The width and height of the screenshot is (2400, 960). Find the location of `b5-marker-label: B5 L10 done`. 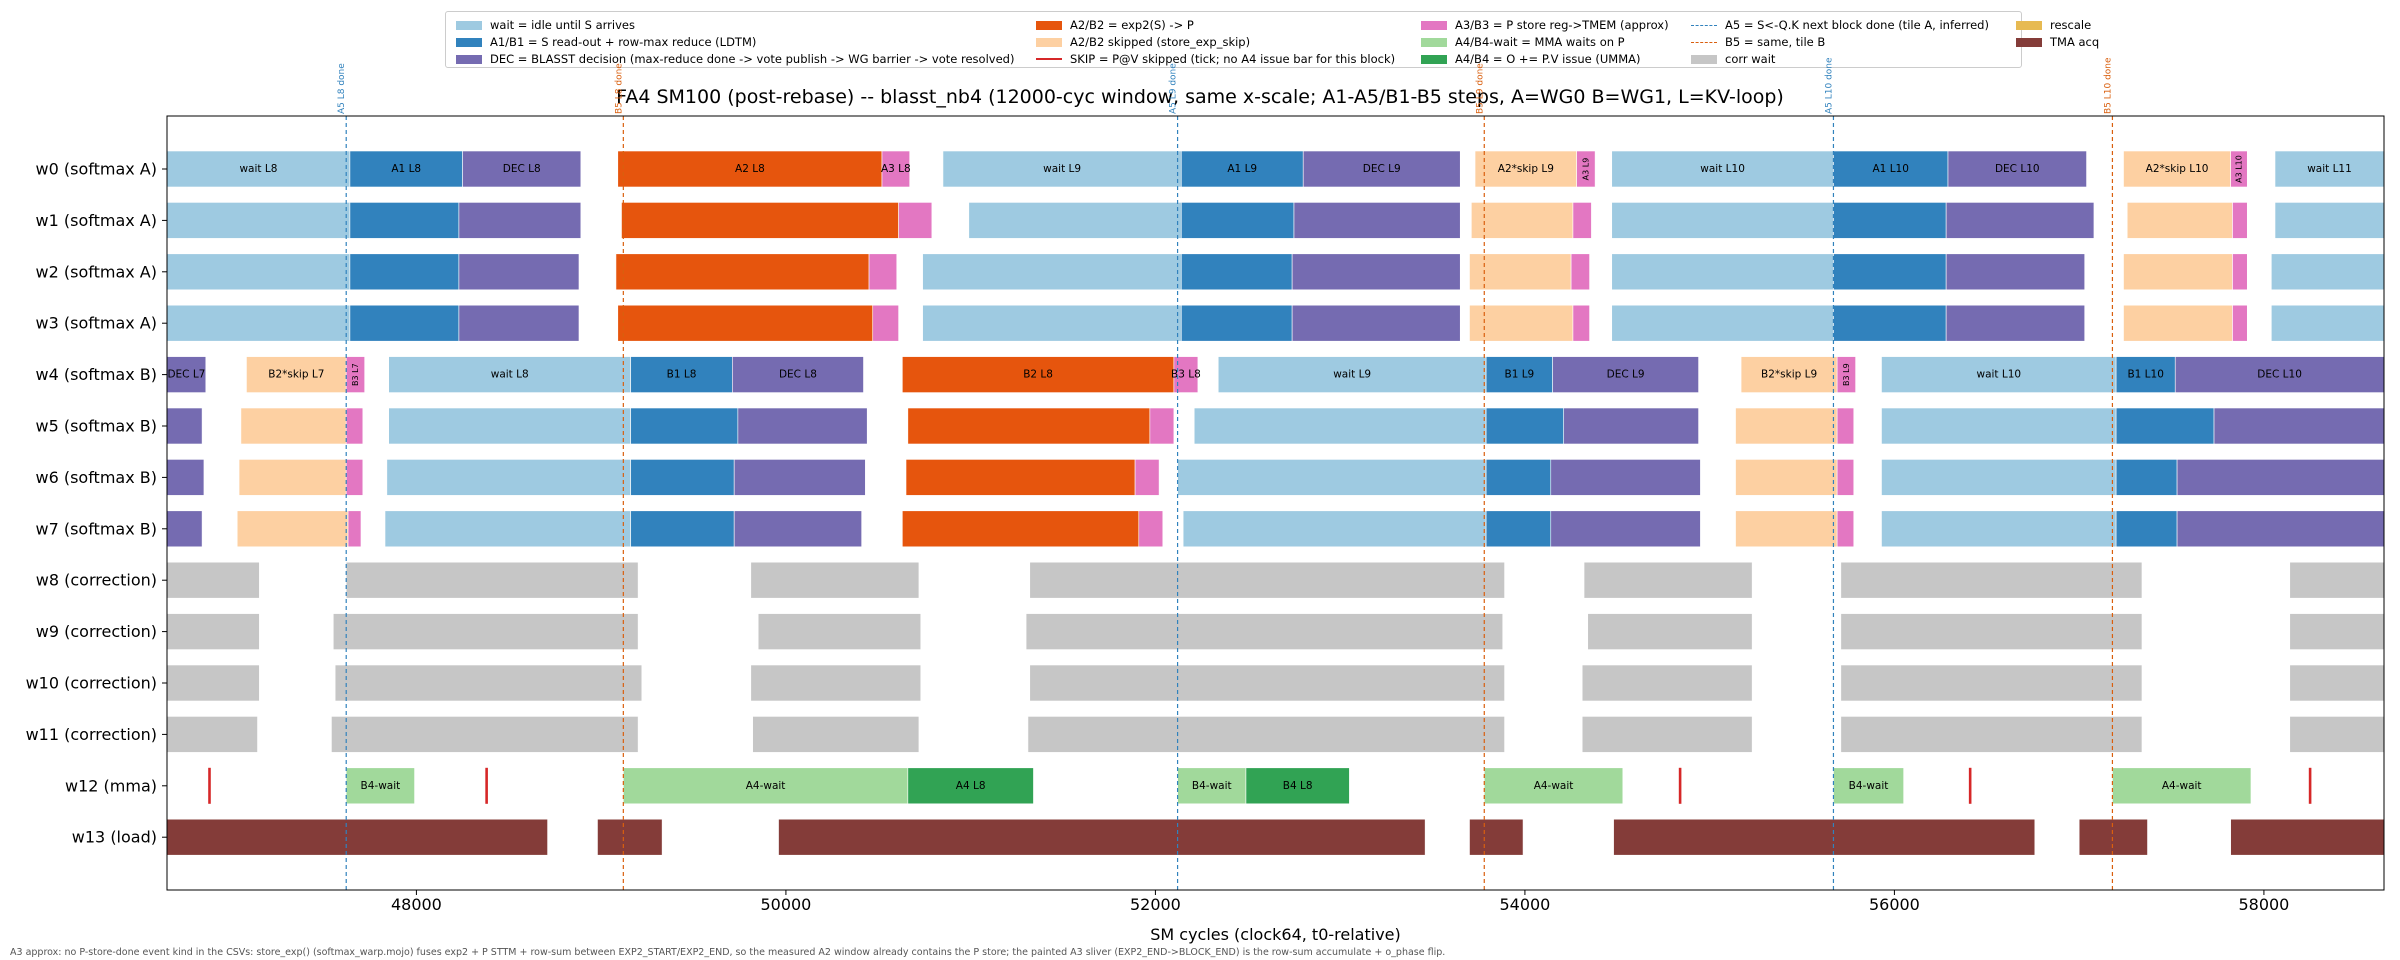

b5-marker-label: B5 L10 done is located at coordinates (2108, 85).